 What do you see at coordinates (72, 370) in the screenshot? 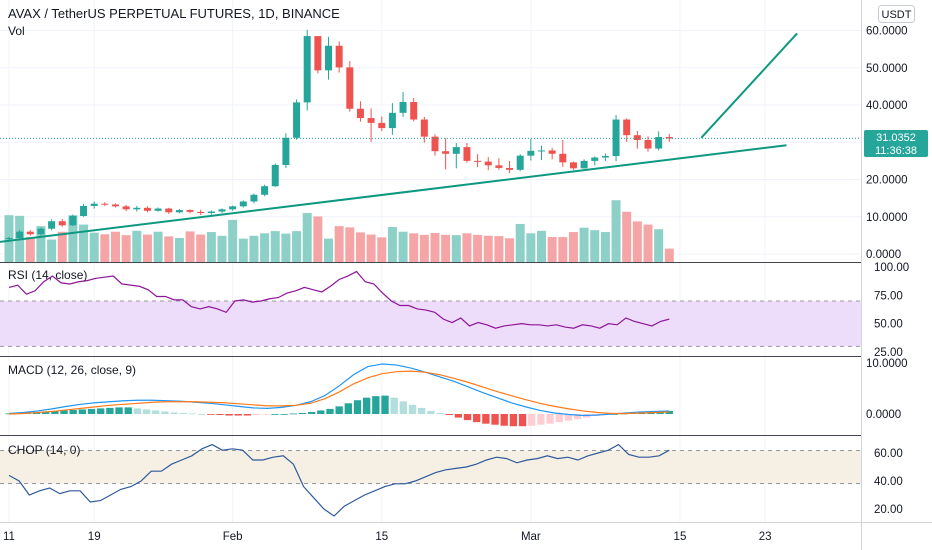
I see `macd-title: MACD (12, 26, close, 9)` at bounding box center [72, 370].